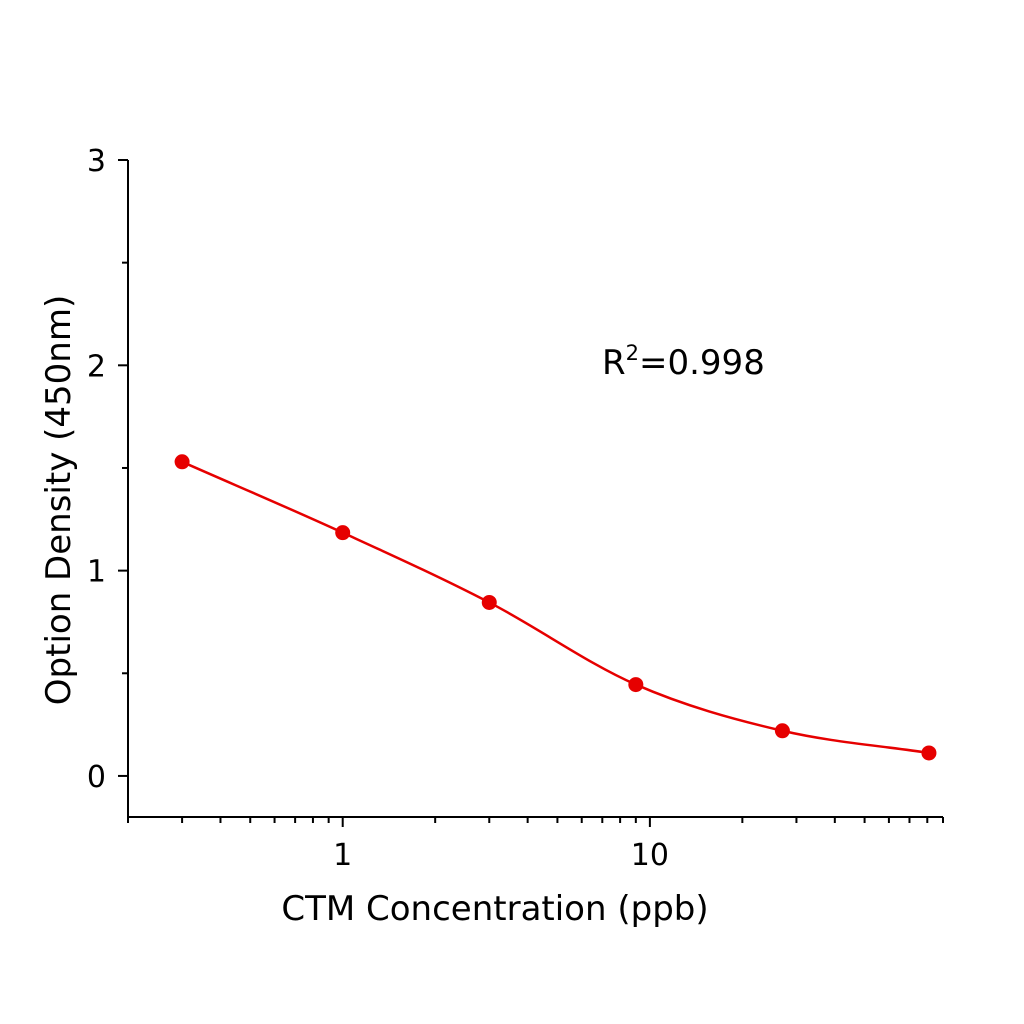 Image resolution: width=1024 pixels, height=1024 pixels. I want to click on y-tick-label: 0, so click(96, 777).